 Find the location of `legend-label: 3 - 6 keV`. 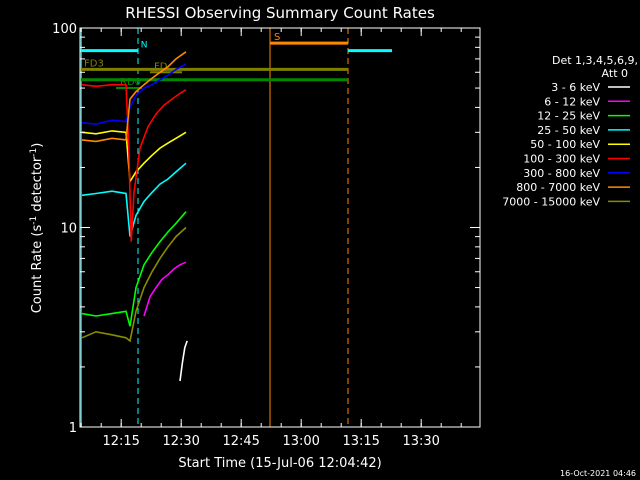

legend-label: 3 - 6 keV is located at coordinates (575, 87).